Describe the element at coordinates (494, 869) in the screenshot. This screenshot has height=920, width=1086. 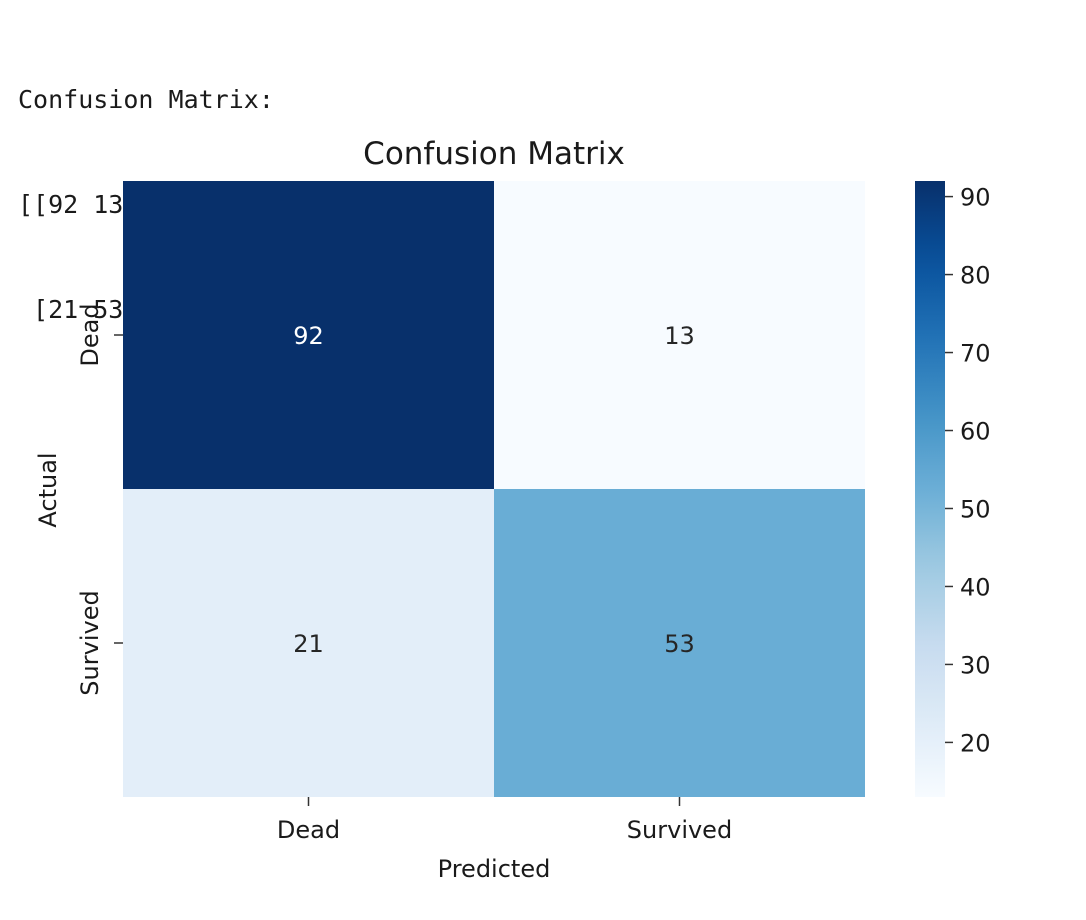
I see `x-axis-label: Predicted` at that location.